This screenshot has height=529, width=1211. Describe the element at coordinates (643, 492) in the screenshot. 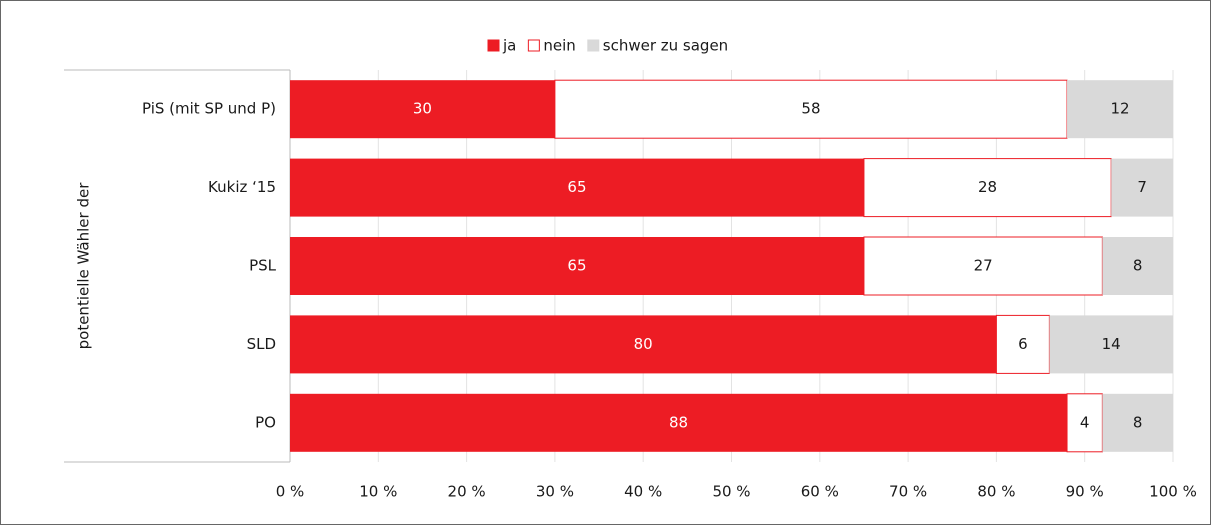

I see `x-tick-label: 40 %` at that location.